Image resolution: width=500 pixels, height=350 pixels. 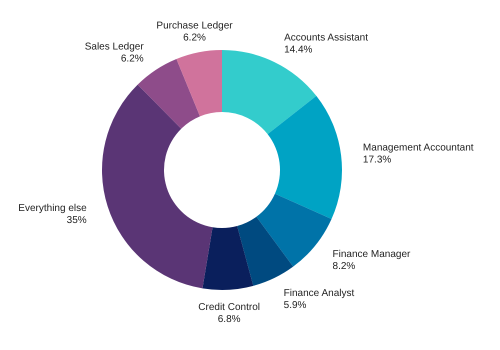 I want to click on data-label: 14.4%, so click(x=298, y=50).